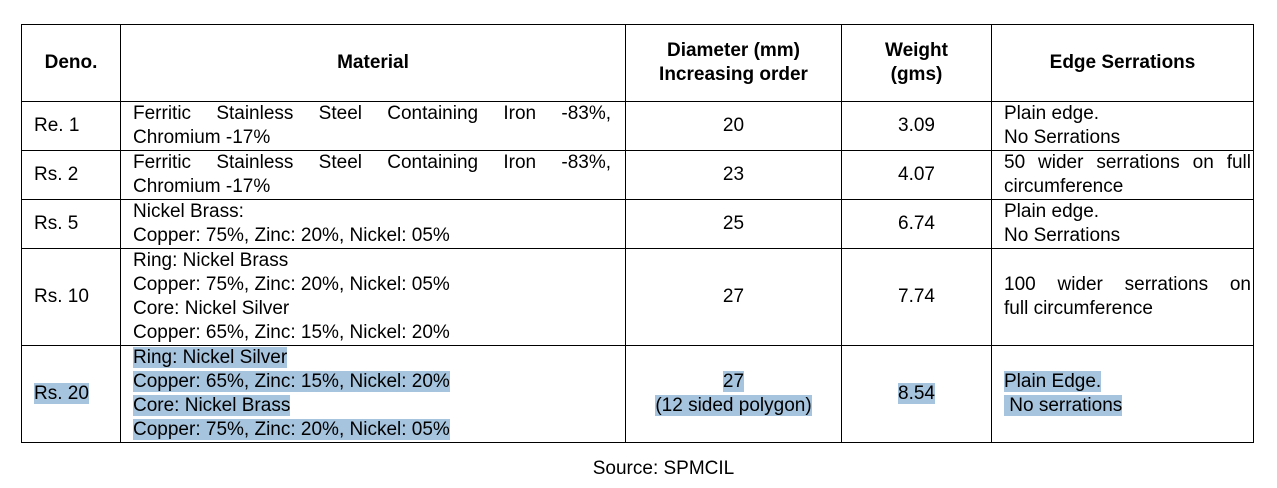  I want to click on source-caption: Source: SPMCIL, so click(663, 468).